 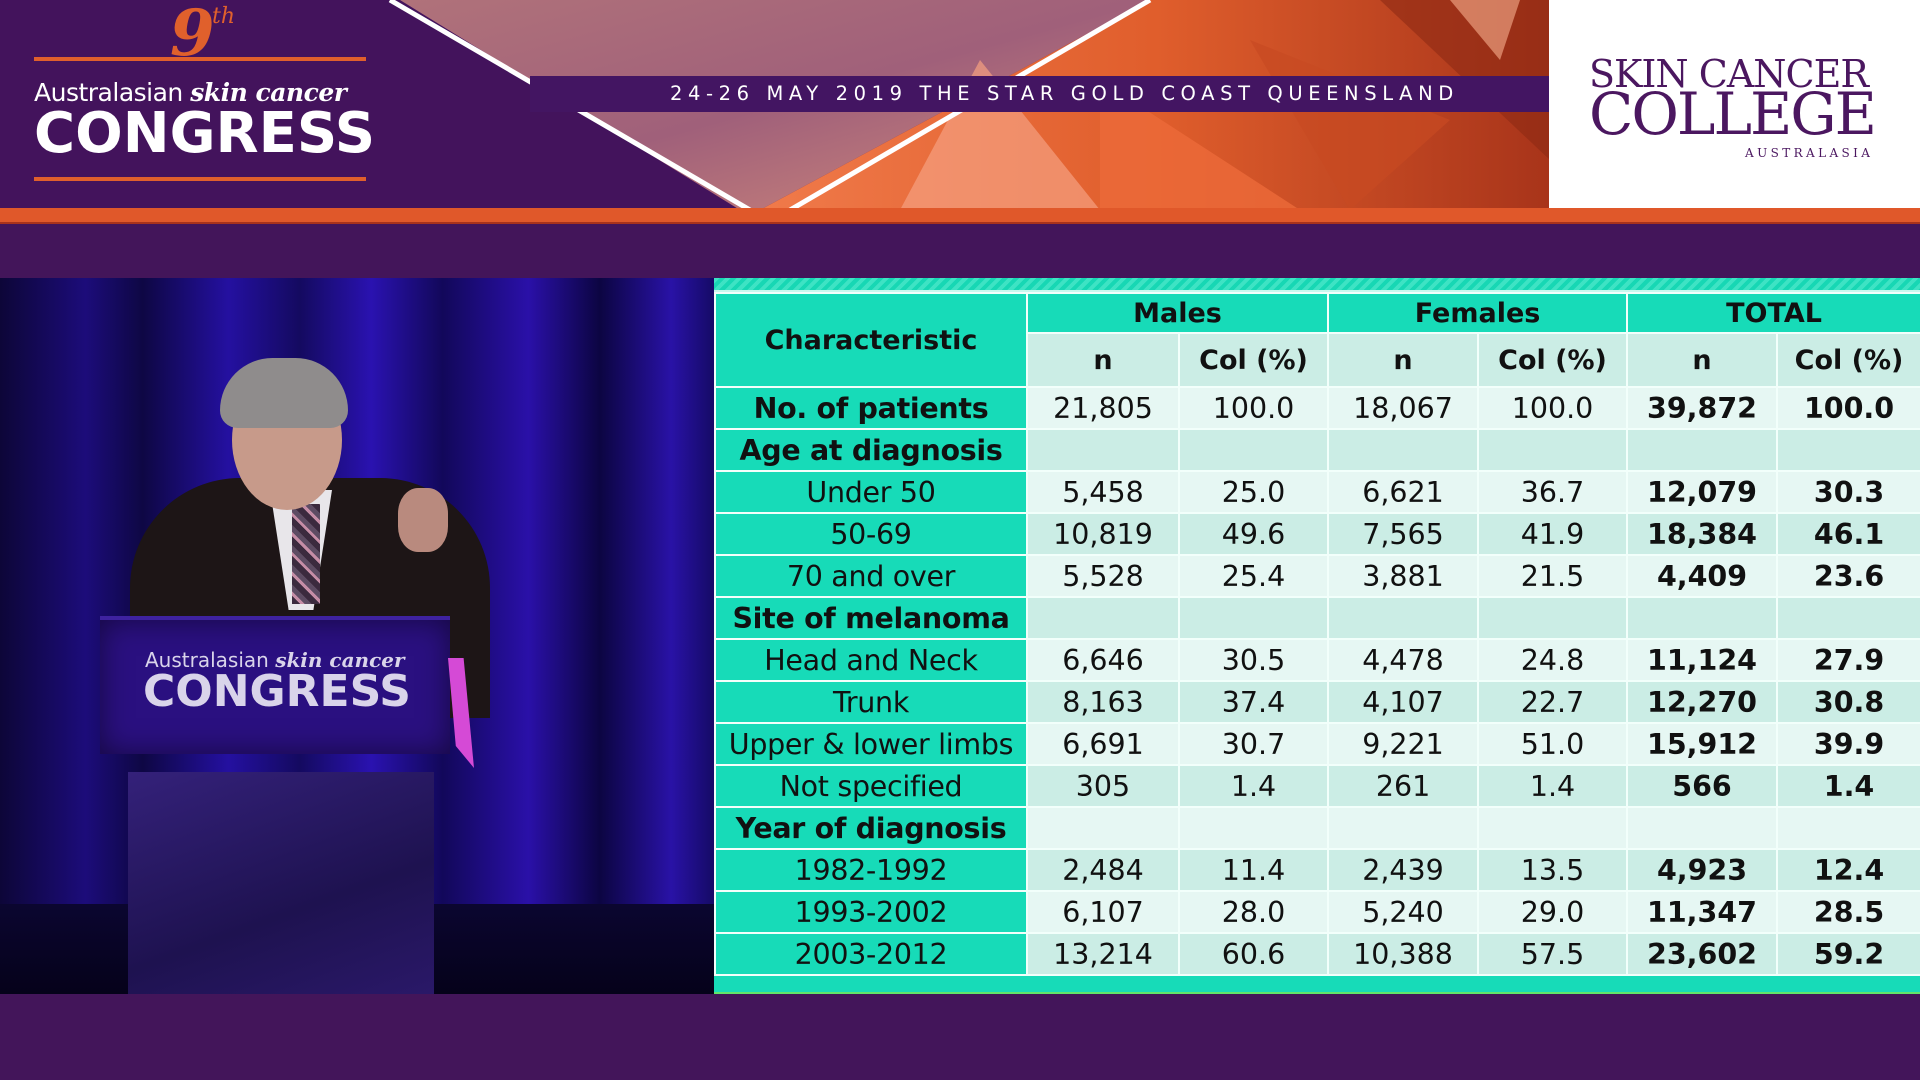 I want to click on table-top-line, so click(x=1317, y=291).